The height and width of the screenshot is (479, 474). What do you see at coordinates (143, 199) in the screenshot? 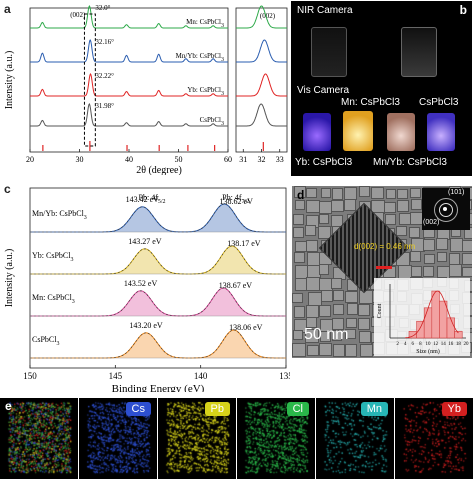
I see `xps-energy-label: 143.42 eV` at bounding box center [143, 199].